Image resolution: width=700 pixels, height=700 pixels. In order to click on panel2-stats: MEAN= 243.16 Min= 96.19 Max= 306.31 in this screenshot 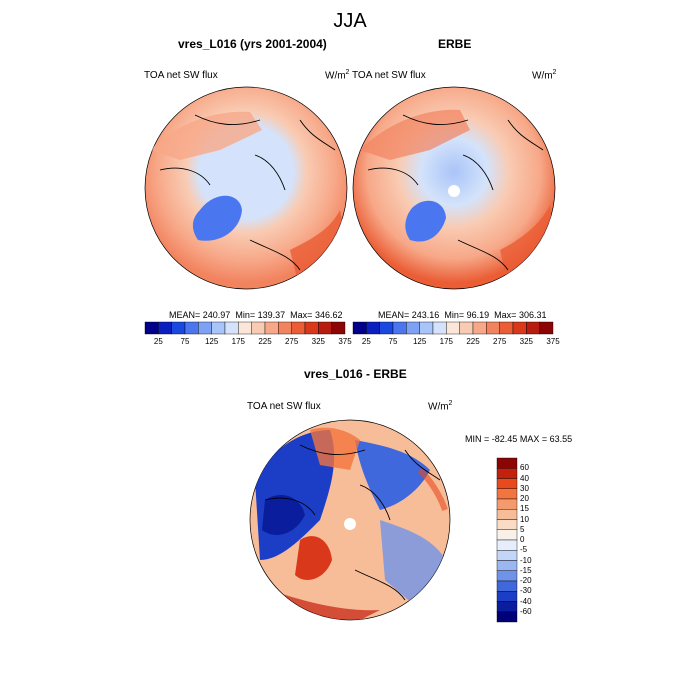, I will do `click(462, 315)`.